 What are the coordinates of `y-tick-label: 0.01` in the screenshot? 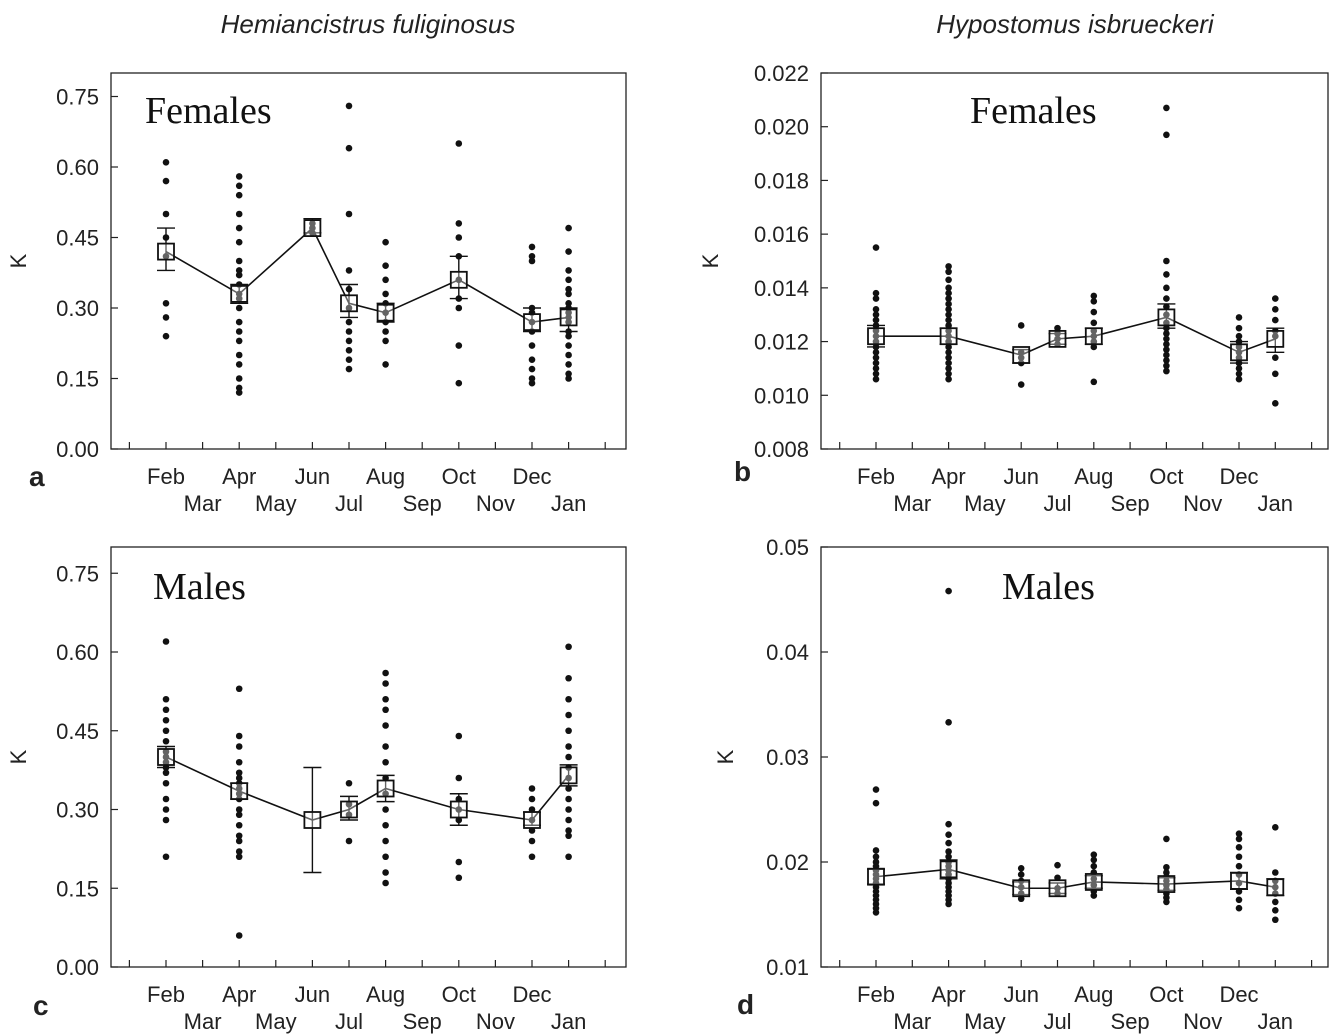 It's located at (787, 967).